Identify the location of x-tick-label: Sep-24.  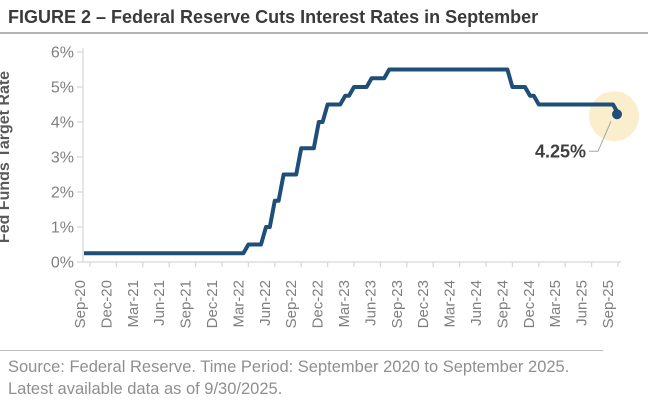
(502, 304).